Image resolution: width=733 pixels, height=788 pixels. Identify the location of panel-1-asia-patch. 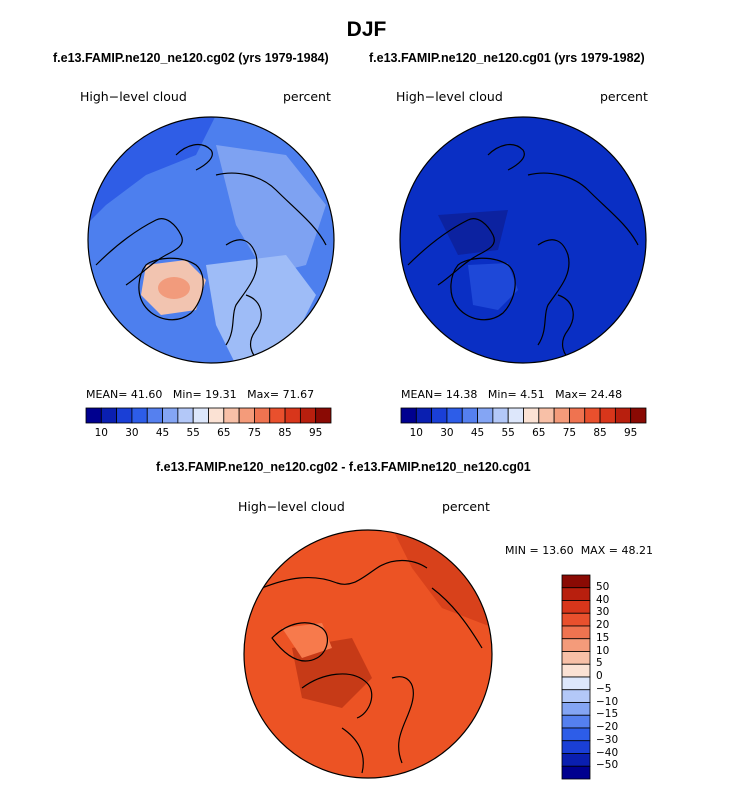
(271, 210).